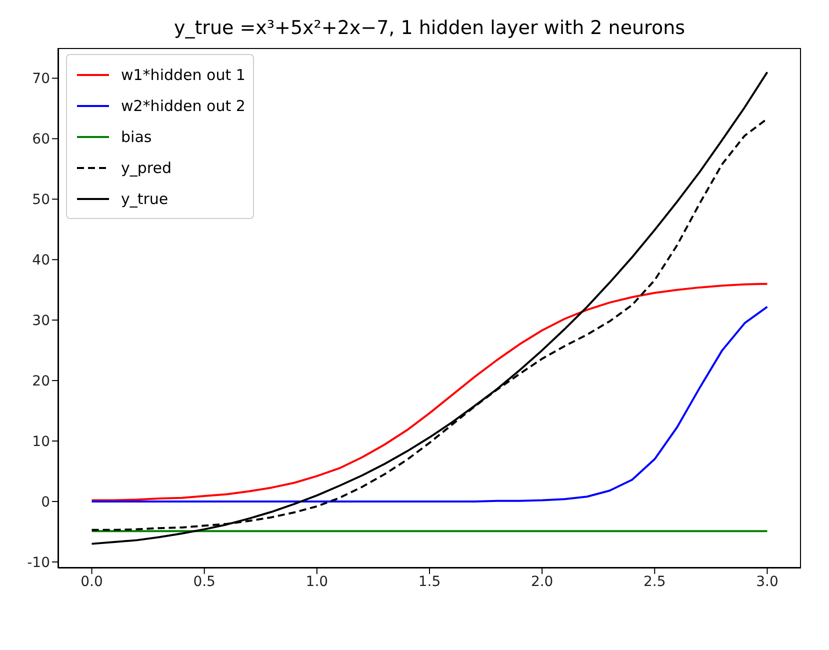 This screenshot has width=829, height=650. I want to click on y-tick-label: 20, so click(41, 382).